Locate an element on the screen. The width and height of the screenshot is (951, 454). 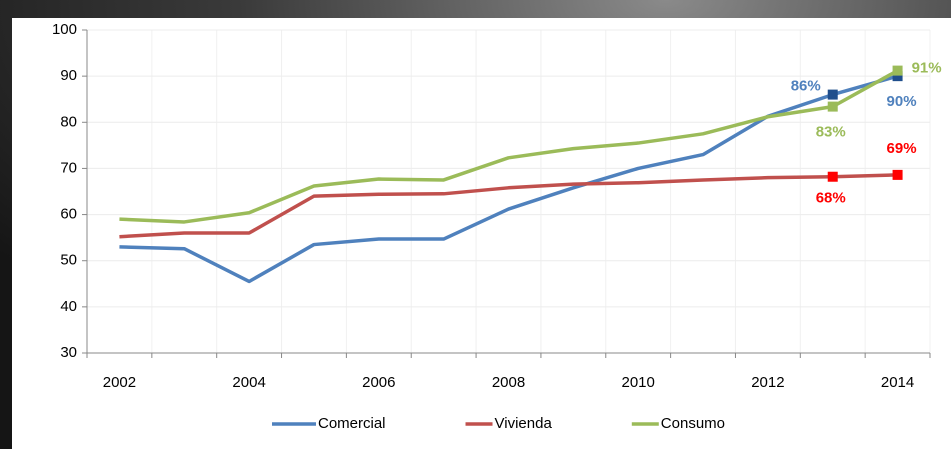
series-line is located at coordinates (508, 206).